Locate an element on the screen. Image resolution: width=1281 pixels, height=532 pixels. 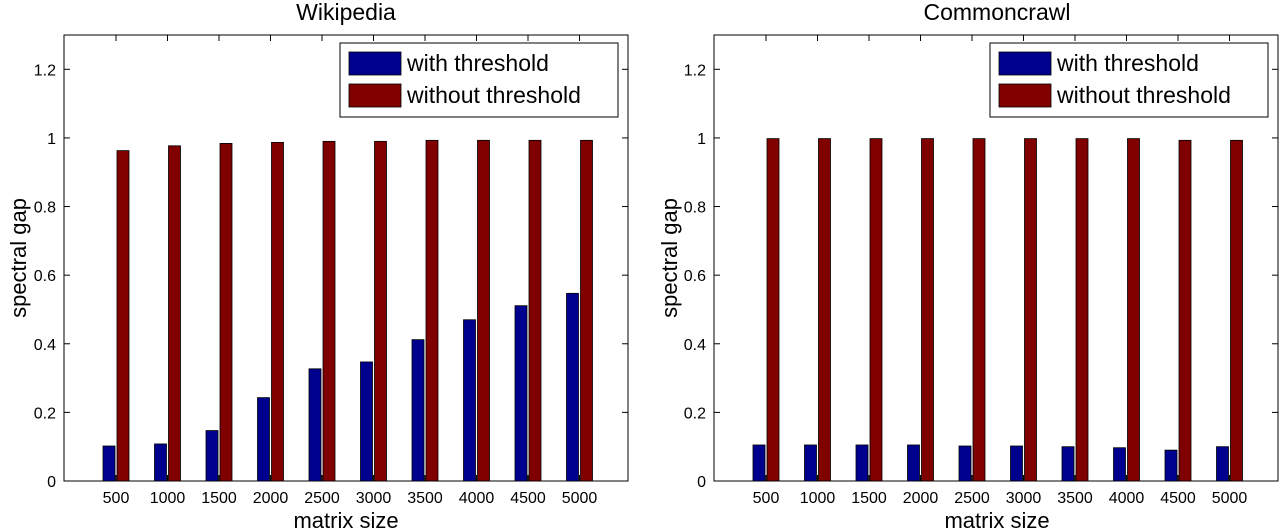
chart-title: Commoncrawl is located at coordinates (997, 12).